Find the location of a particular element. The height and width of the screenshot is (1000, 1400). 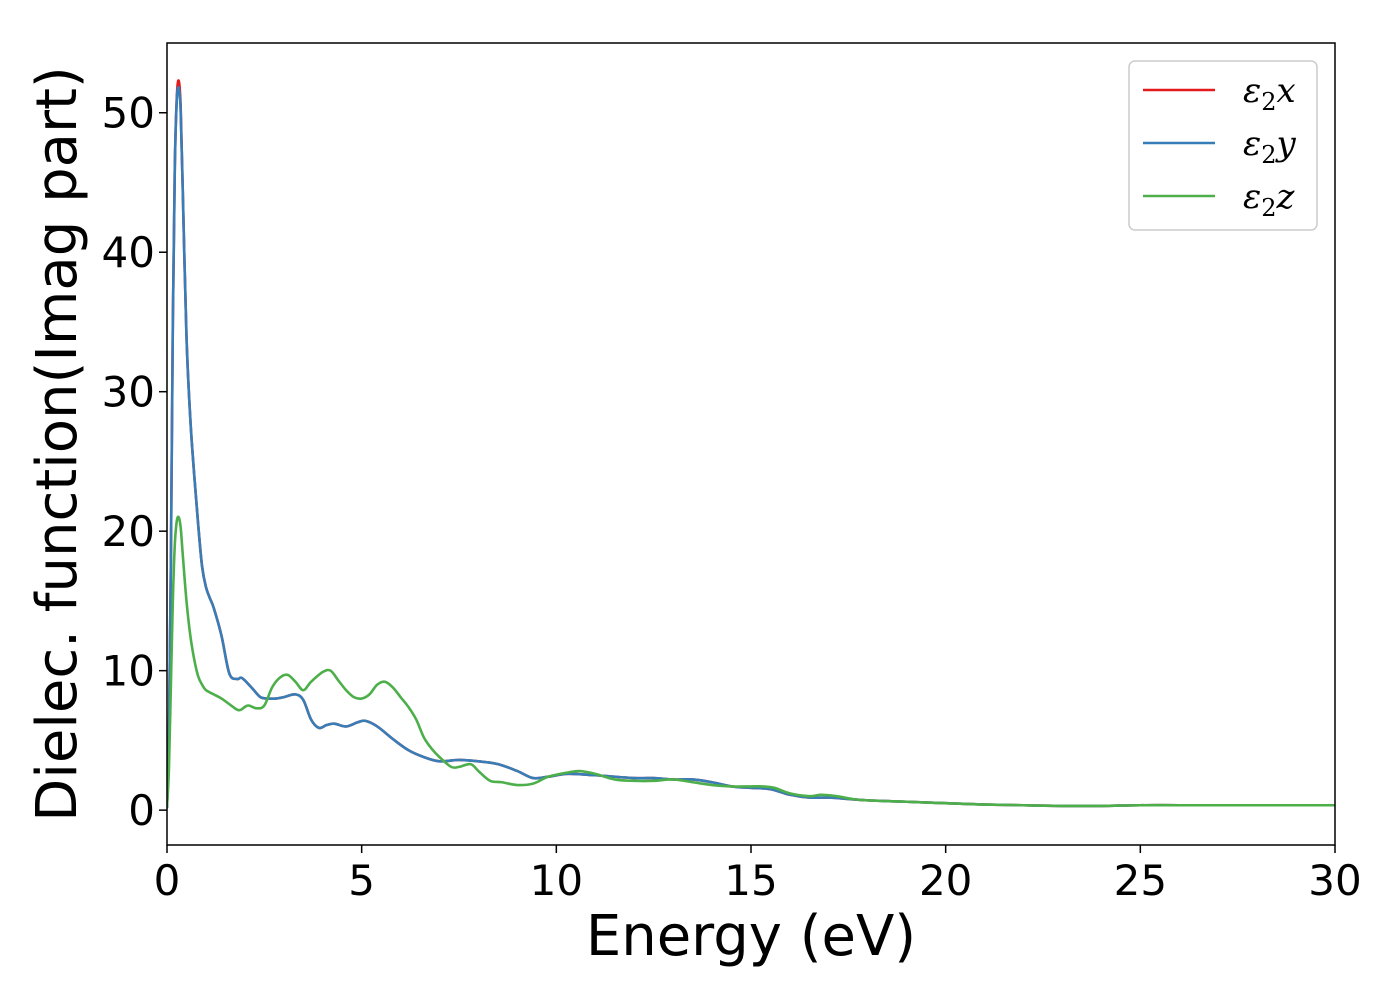

y-axis-ticks: 0 10 20 30 40 50 is located at coordinates (134, 462).